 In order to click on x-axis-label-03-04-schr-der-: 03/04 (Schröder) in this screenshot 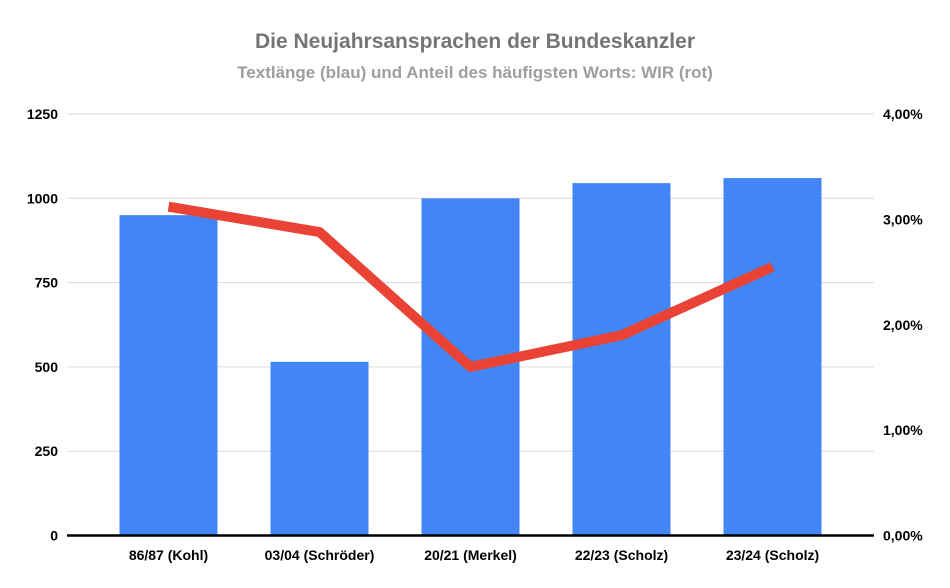, I will do `click(320, 555)`.